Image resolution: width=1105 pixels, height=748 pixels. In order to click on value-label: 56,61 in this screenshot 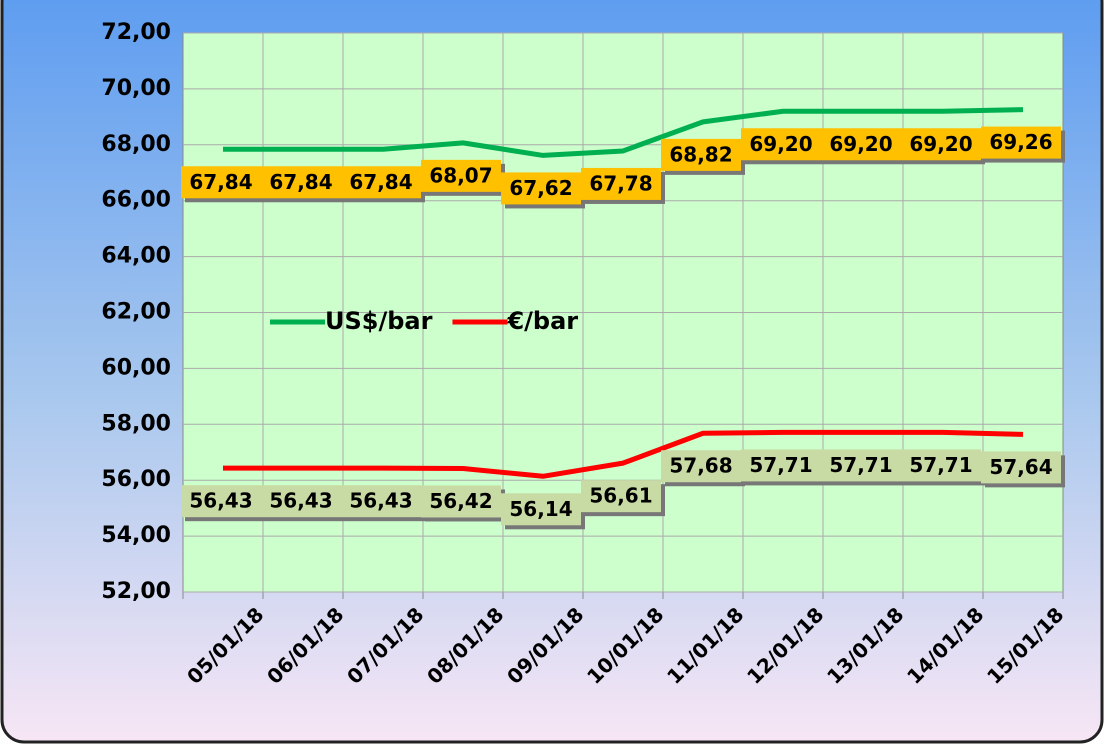, I will do `click(620, 496)`.